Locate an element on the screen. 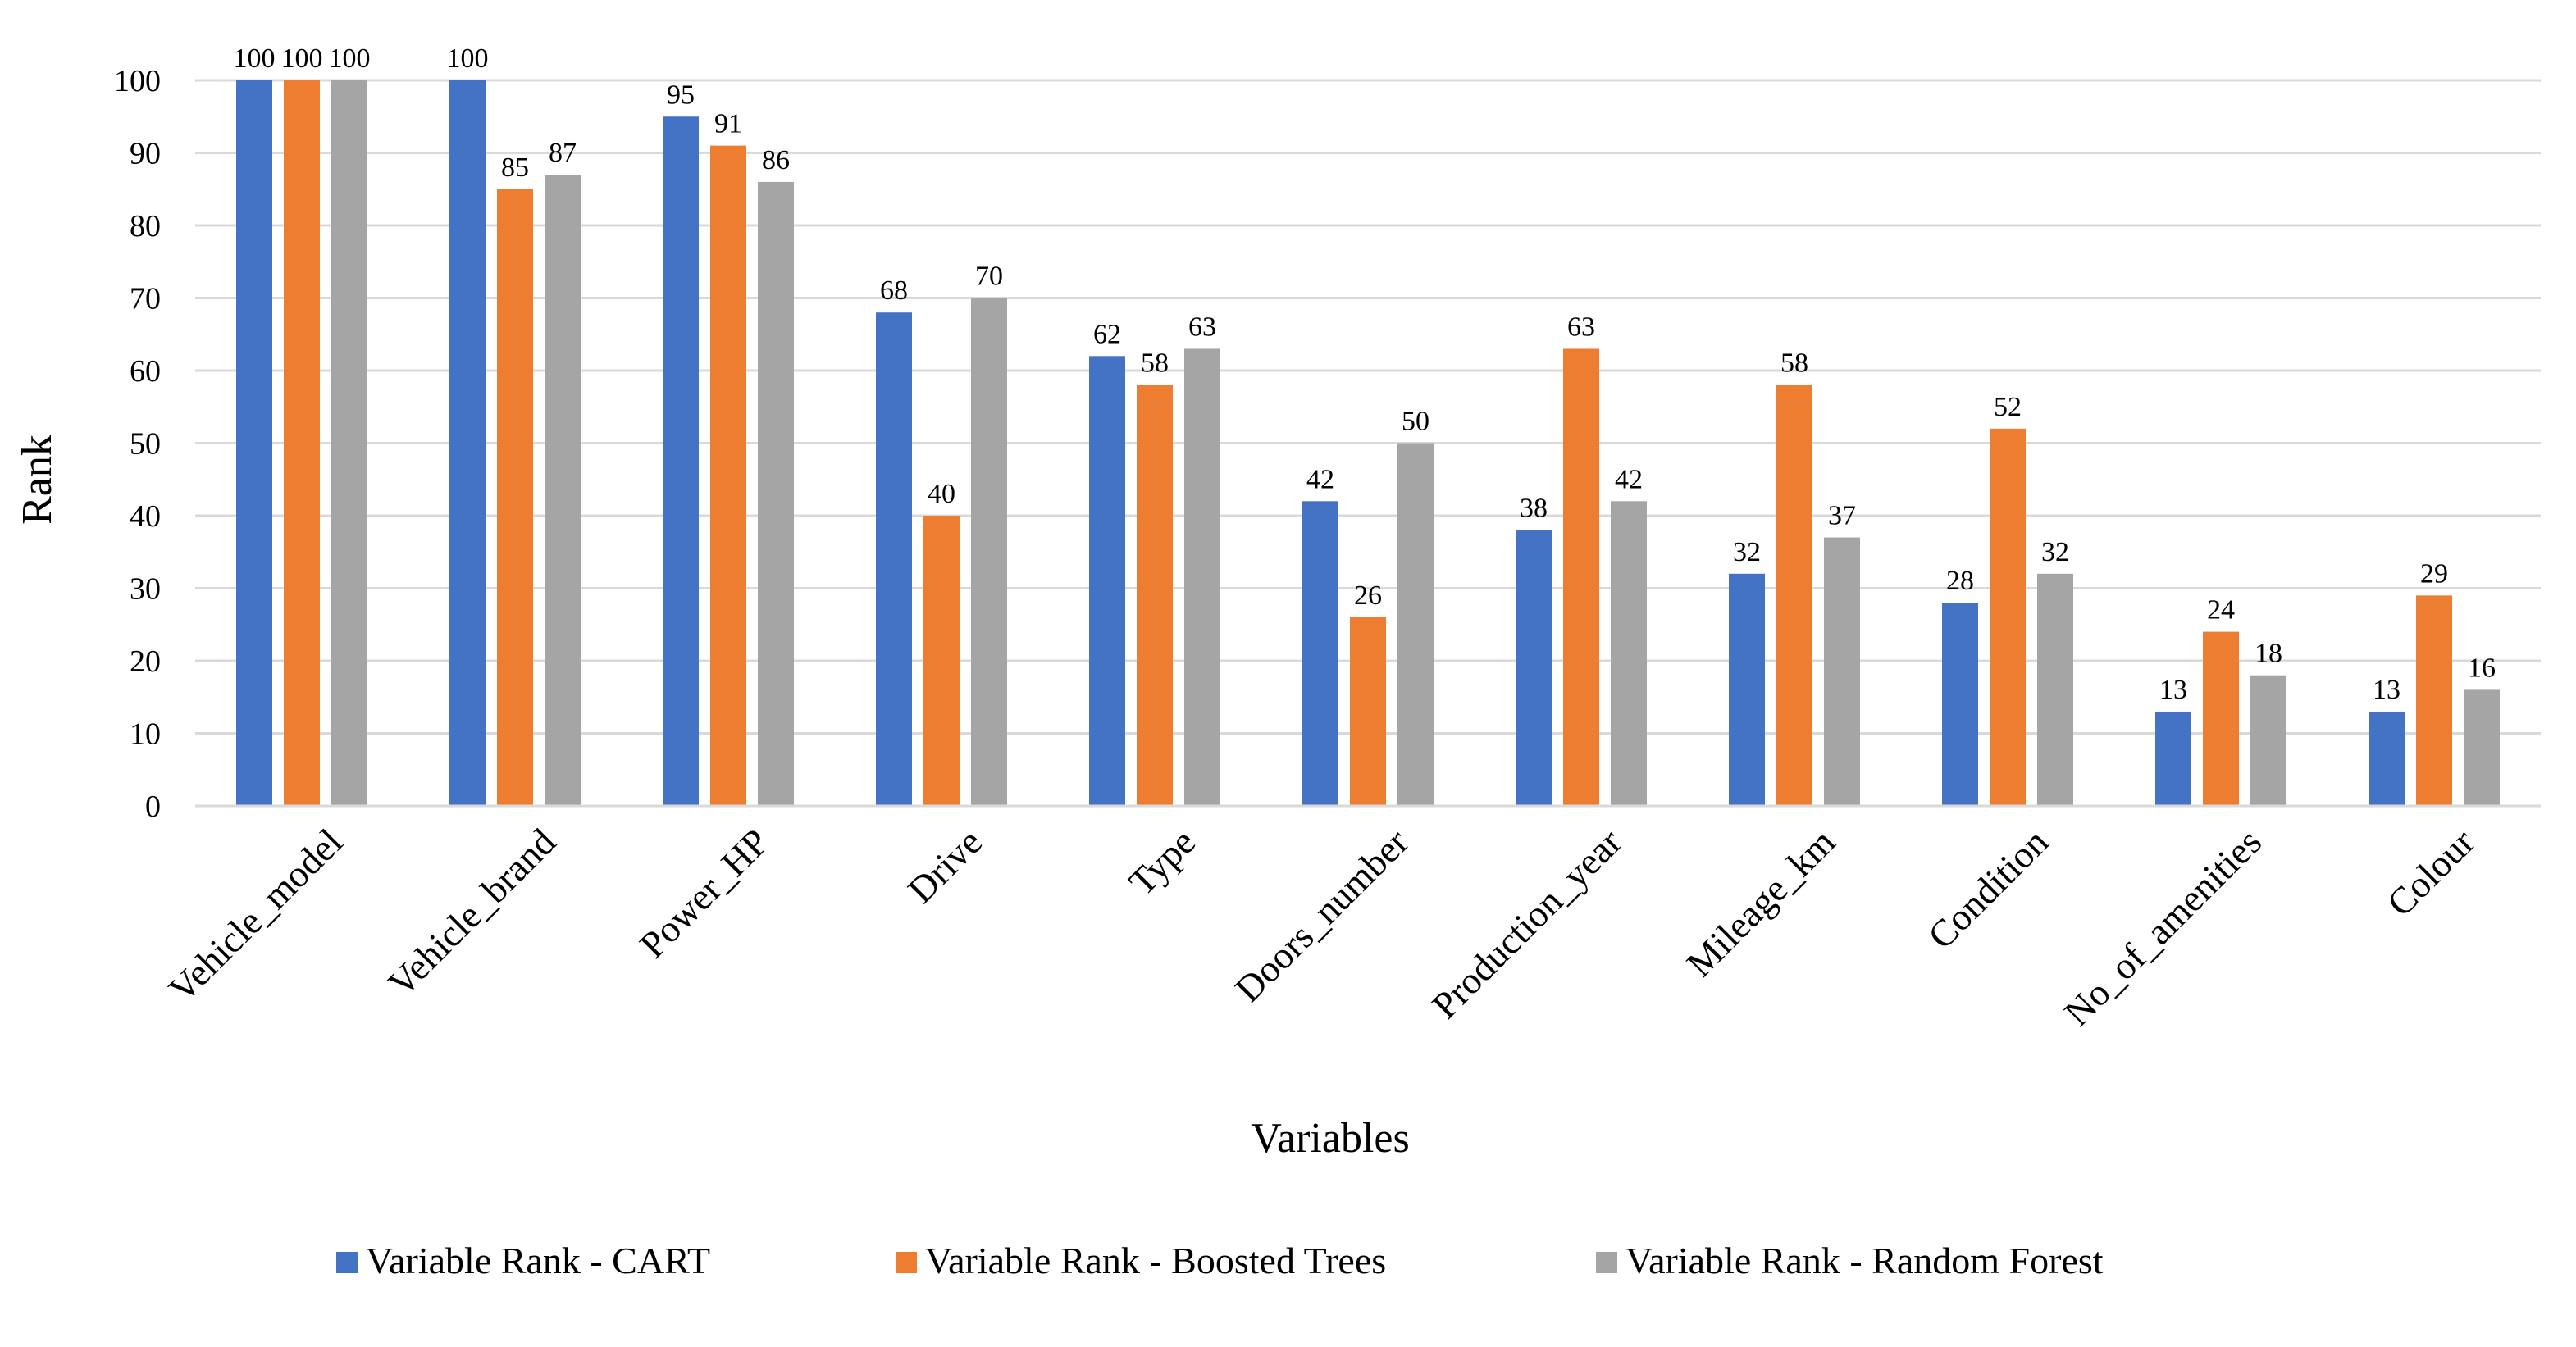 This screenshot has width=2576, height=1347. y-tick-label: 60 is located at coordinates (145, 371).